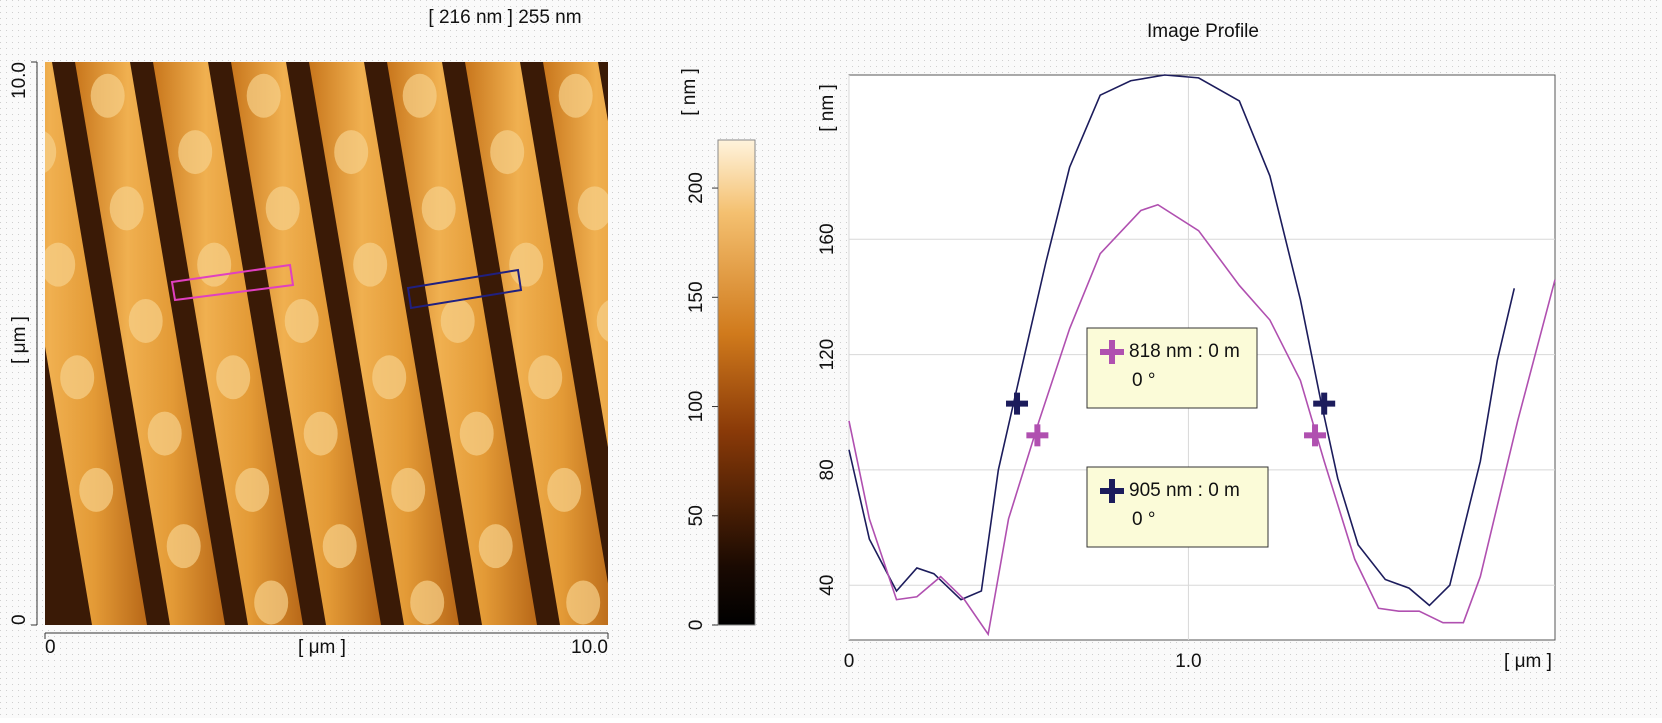  What do you see at coordinates (1184, 351) in the screenshot?
I see `annotation-text: 818 nm : 0 m` at bounding box center [1184, 351].